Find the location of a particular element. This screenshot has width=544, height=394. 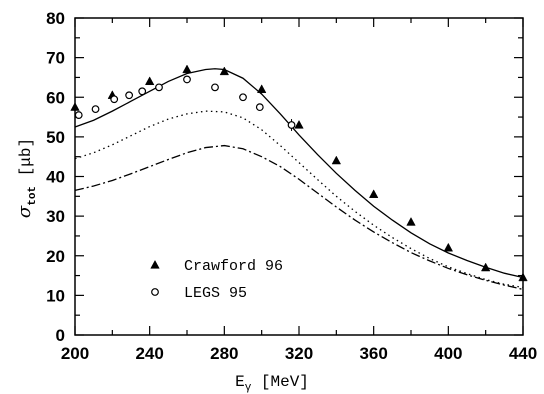

legend-triangle-icon is located at coordinates (155, 264).